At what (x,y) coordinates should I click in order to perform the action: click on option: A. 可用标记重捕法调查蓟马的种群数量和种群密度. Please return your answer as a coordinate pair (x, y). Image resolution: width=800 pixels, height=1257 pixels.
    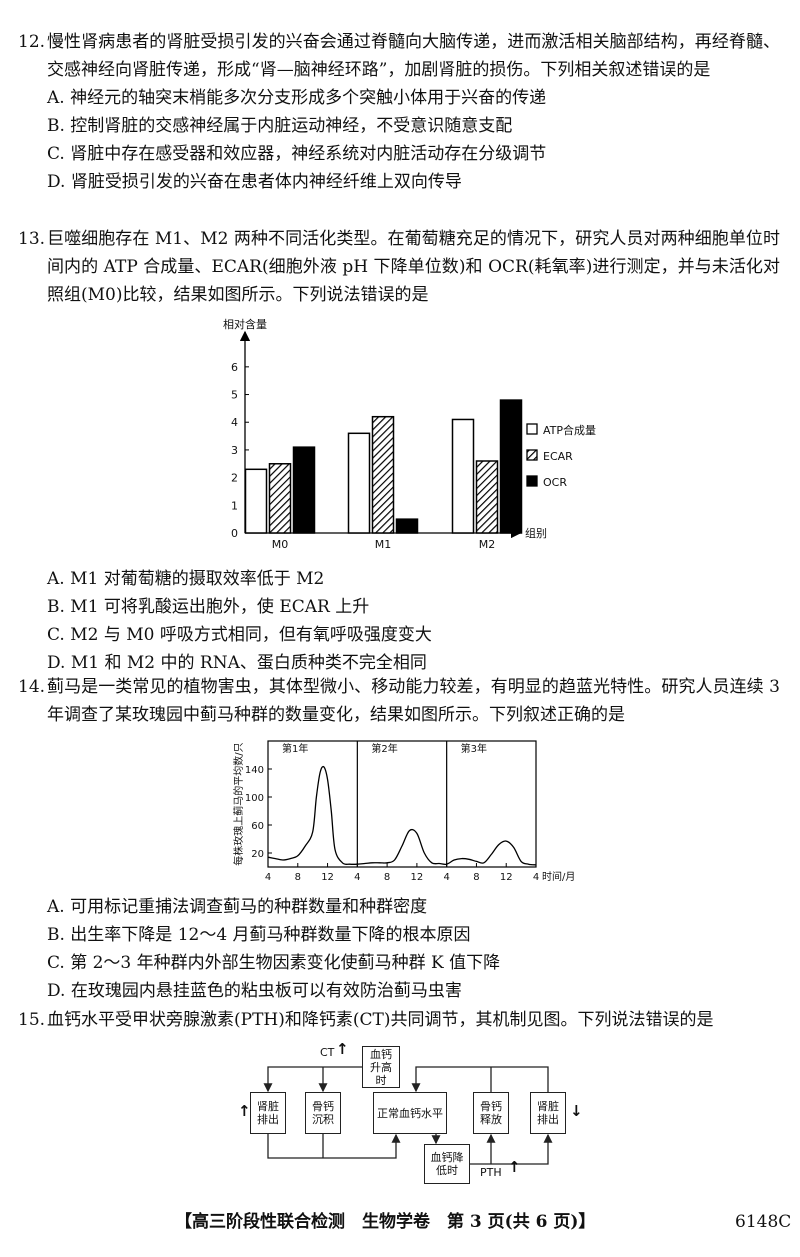
    Looking at the image, I should click on (237, 907).